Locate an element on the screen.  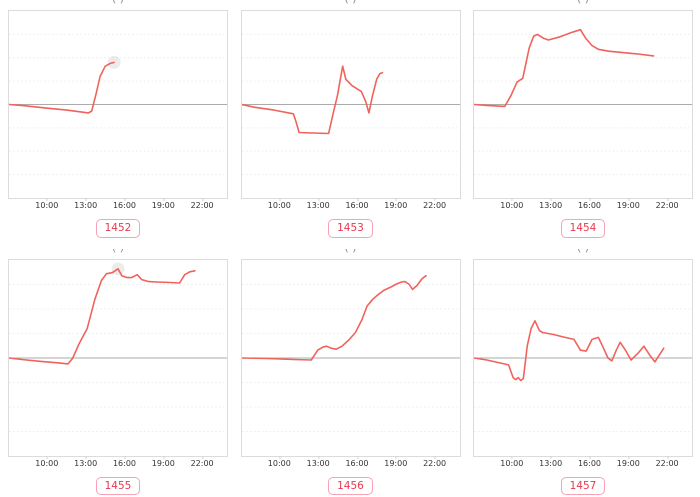
badge-row: 1454 is located at coordinates (583, 228).